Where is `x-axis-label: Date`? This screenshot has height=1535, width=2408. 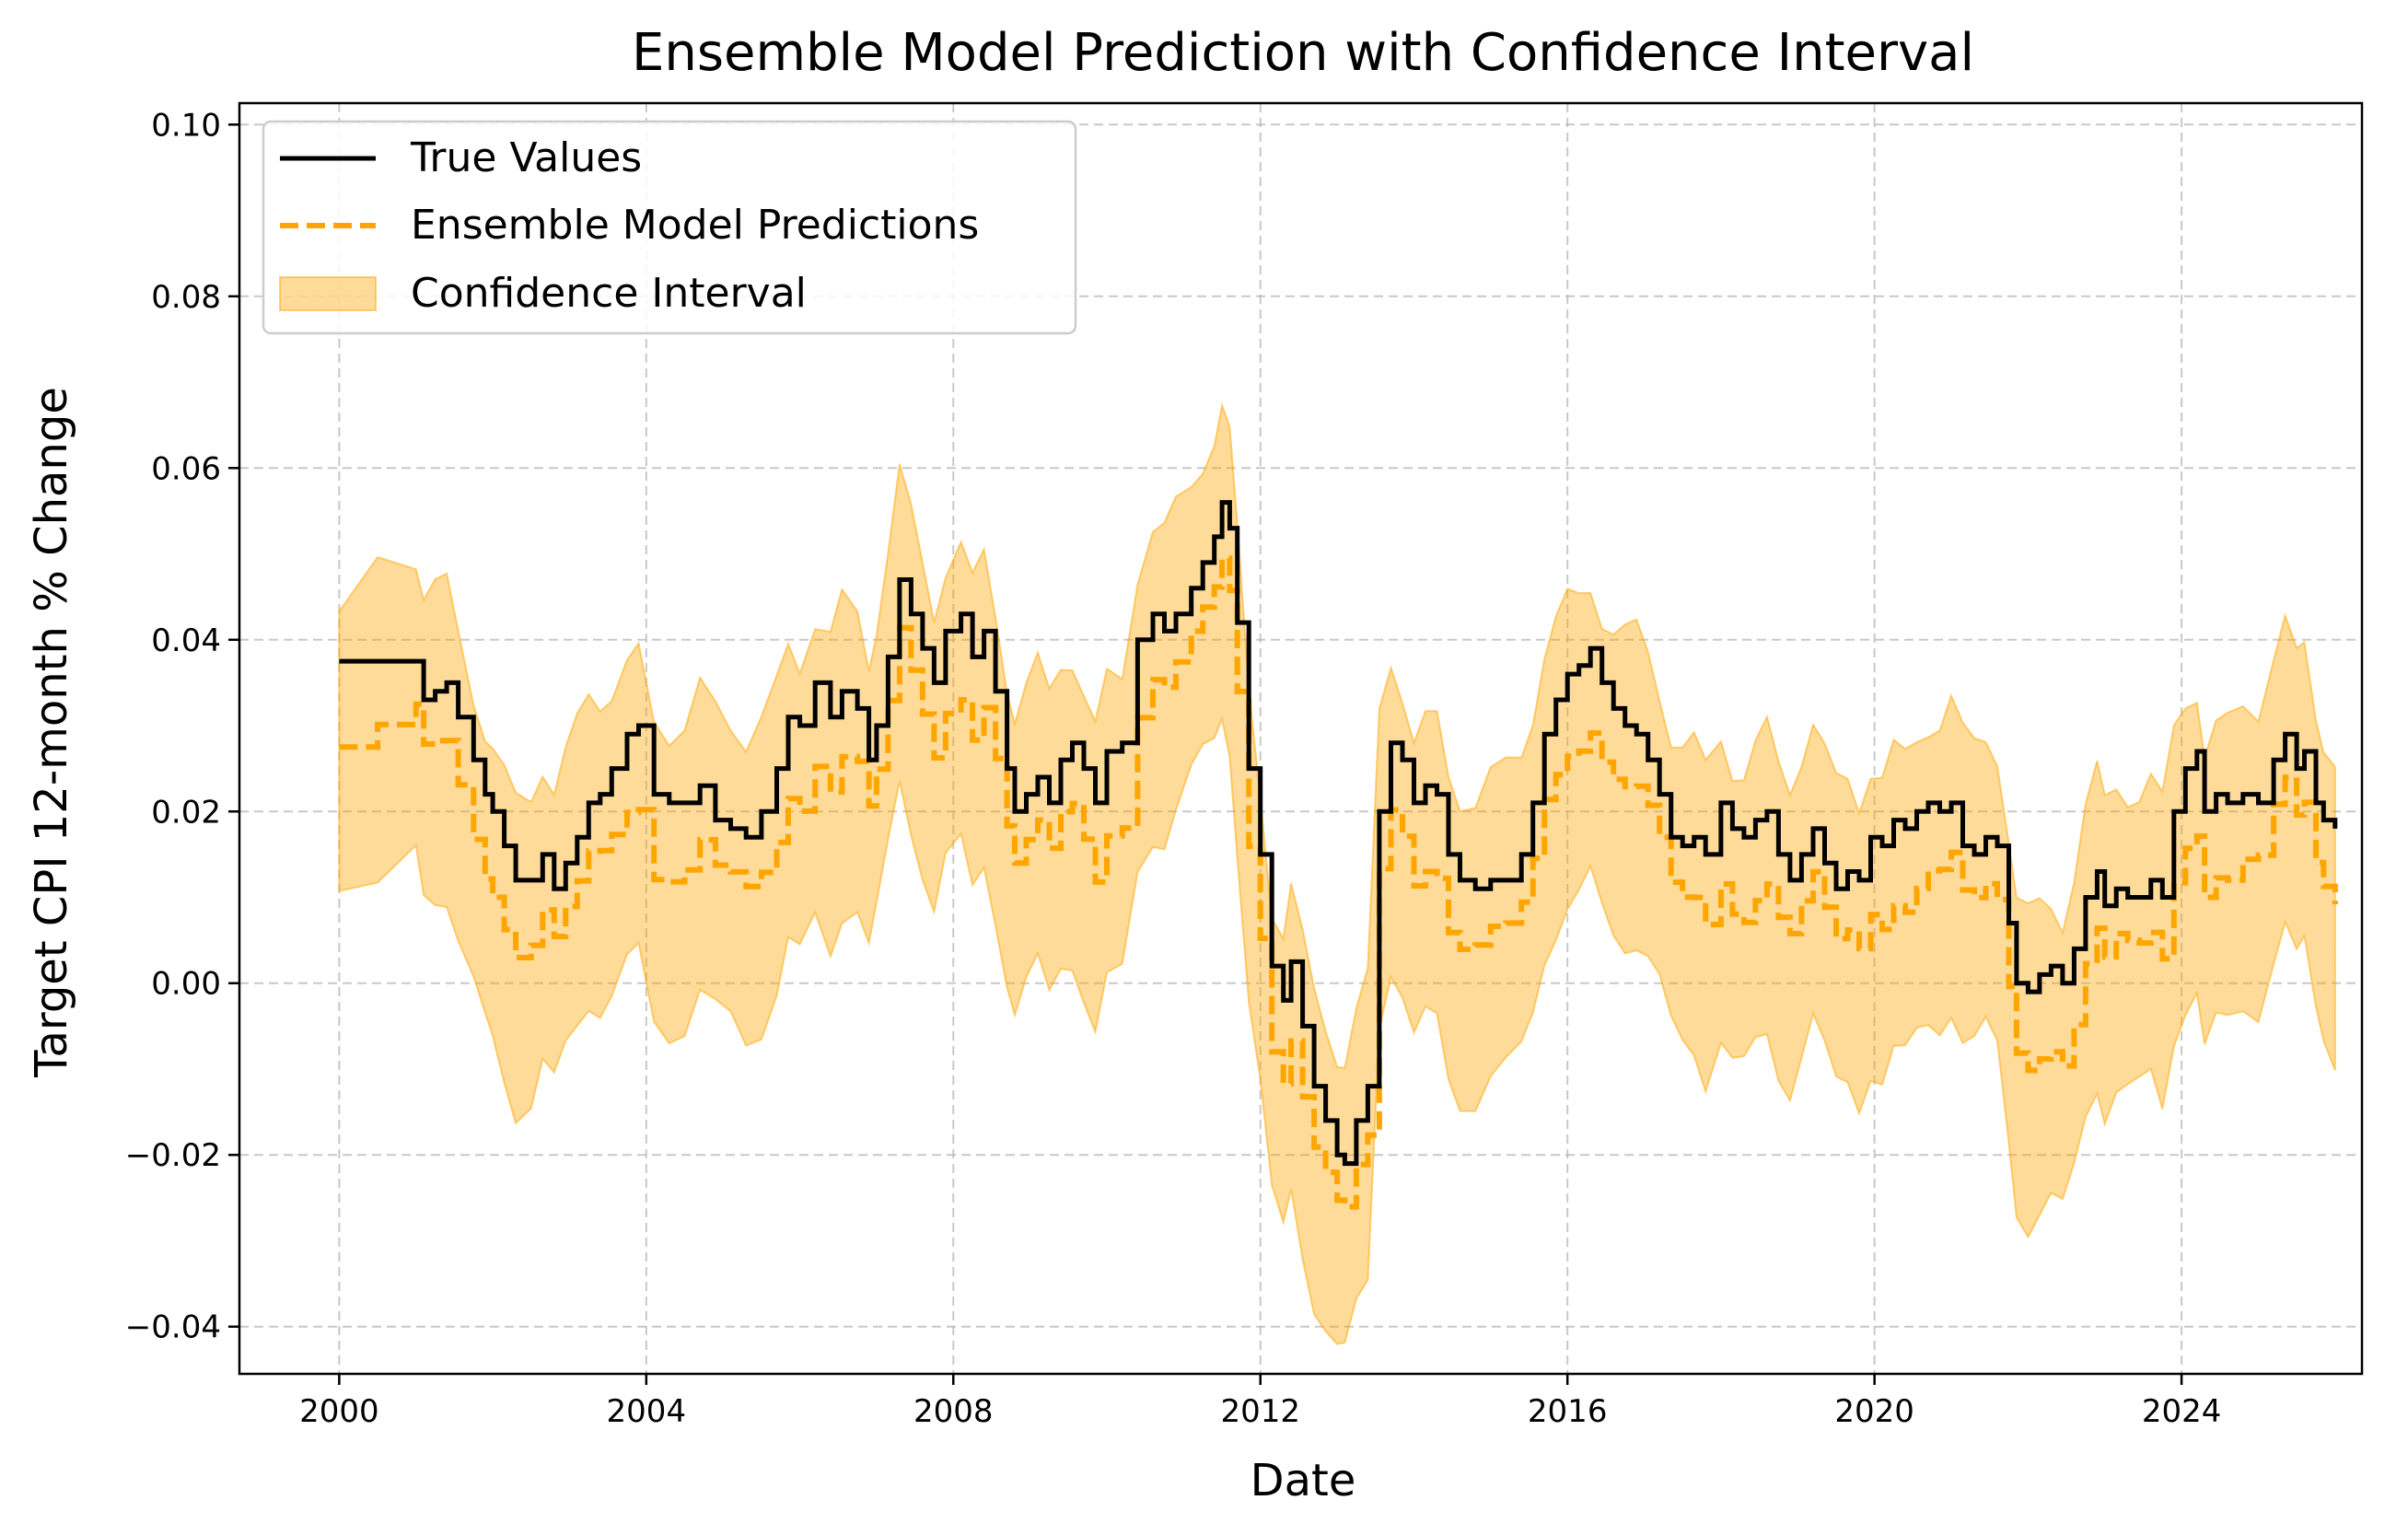 x-axis-label: Date is located at coordinates (1303, 1480).